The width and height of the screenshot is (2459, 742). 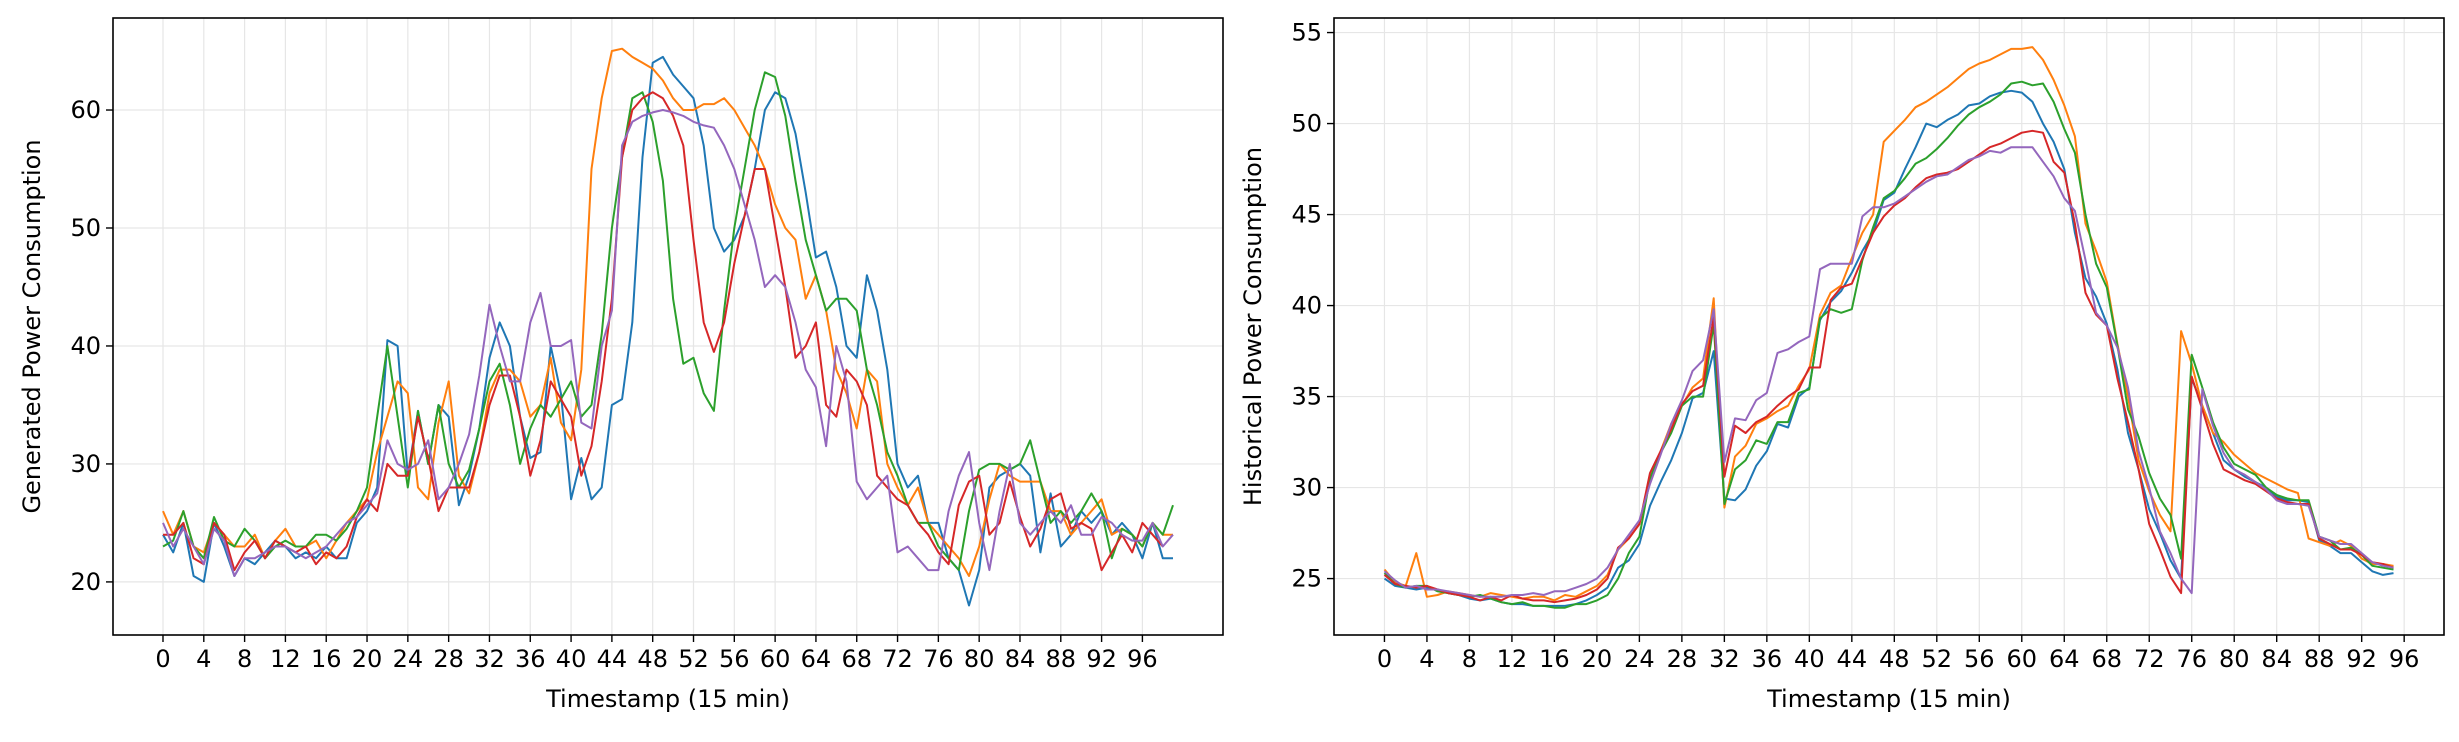 I want to click on right-chart-x-tick-label: 60, so click(x=2022, y=659).